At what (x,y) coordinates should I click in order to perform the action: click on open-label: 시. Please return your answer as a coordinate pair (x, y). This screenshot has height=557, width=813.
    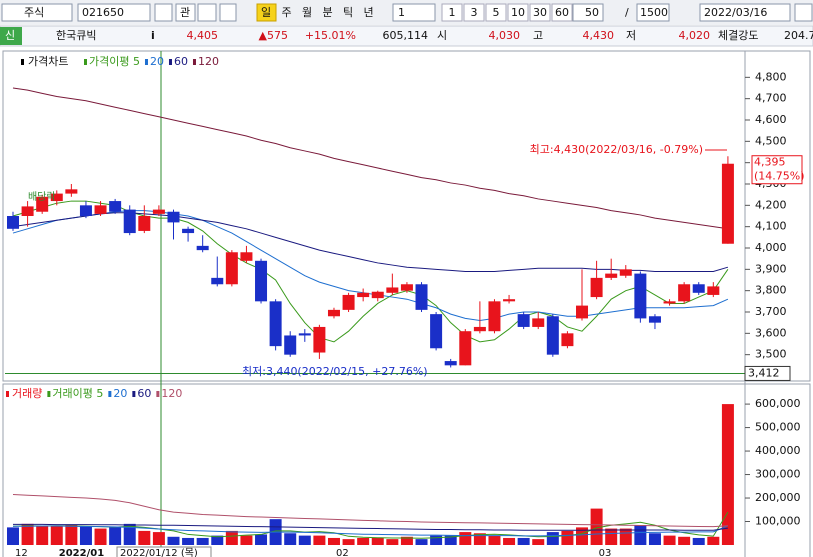
    Looking at the image, I should click on (442, 35).